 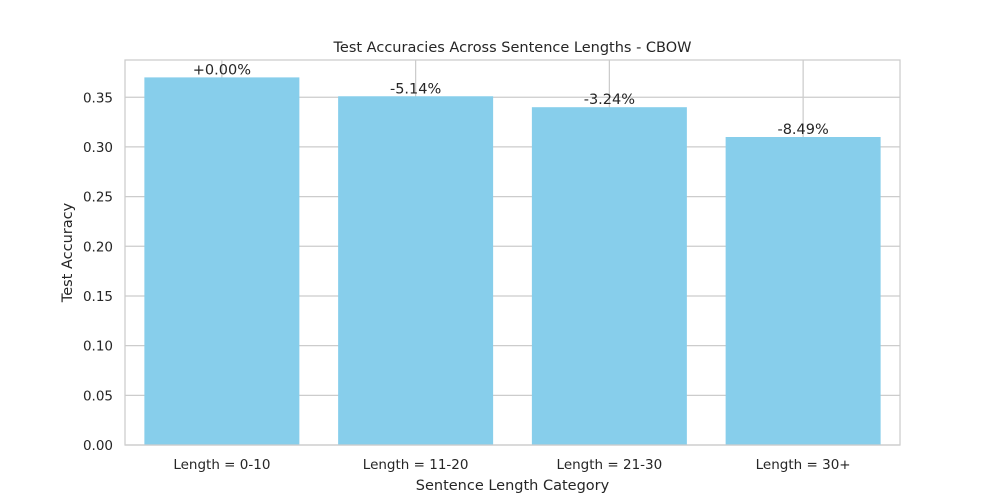 I want to click on bar-data-label: -8.49%, so click(x=802, y=130).